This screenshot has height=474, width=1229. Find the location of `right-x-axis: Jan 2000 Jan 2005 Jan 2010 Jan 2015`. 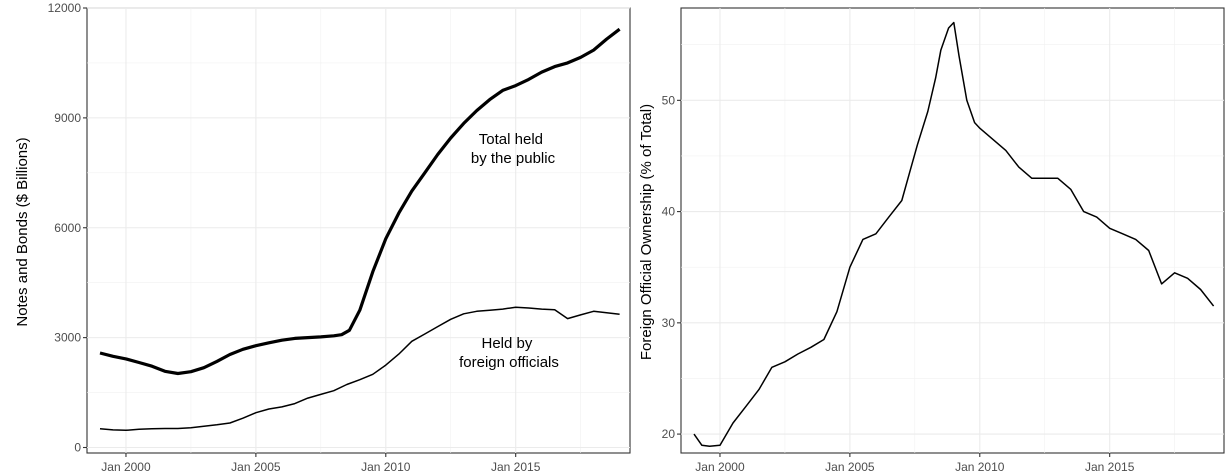

right-x-axis: Jan 2000 Jan 2005 Jan 2010 Jan 2015 is located at coordinates (915, 463).